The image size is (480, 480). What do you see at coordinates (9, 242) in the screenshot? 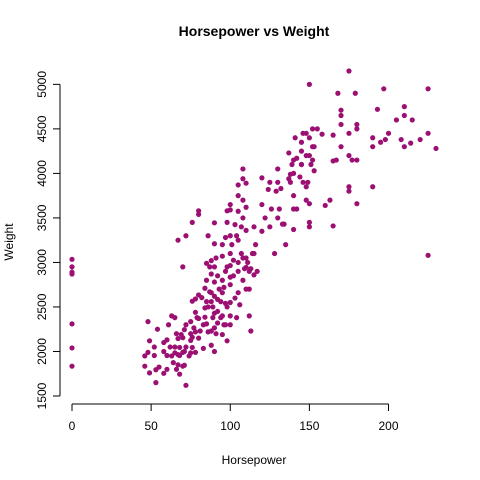
I see `y-axis-label: Weight` at bounding box center [9, 242].